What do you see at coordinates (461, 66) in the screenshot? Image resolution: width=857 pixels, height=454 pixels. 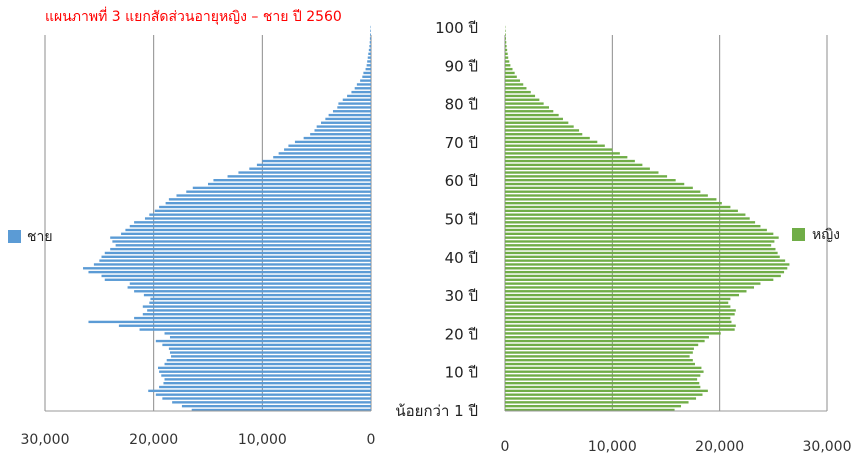 I see `age-label: 90 ปี` at bounding box center [461, 66].